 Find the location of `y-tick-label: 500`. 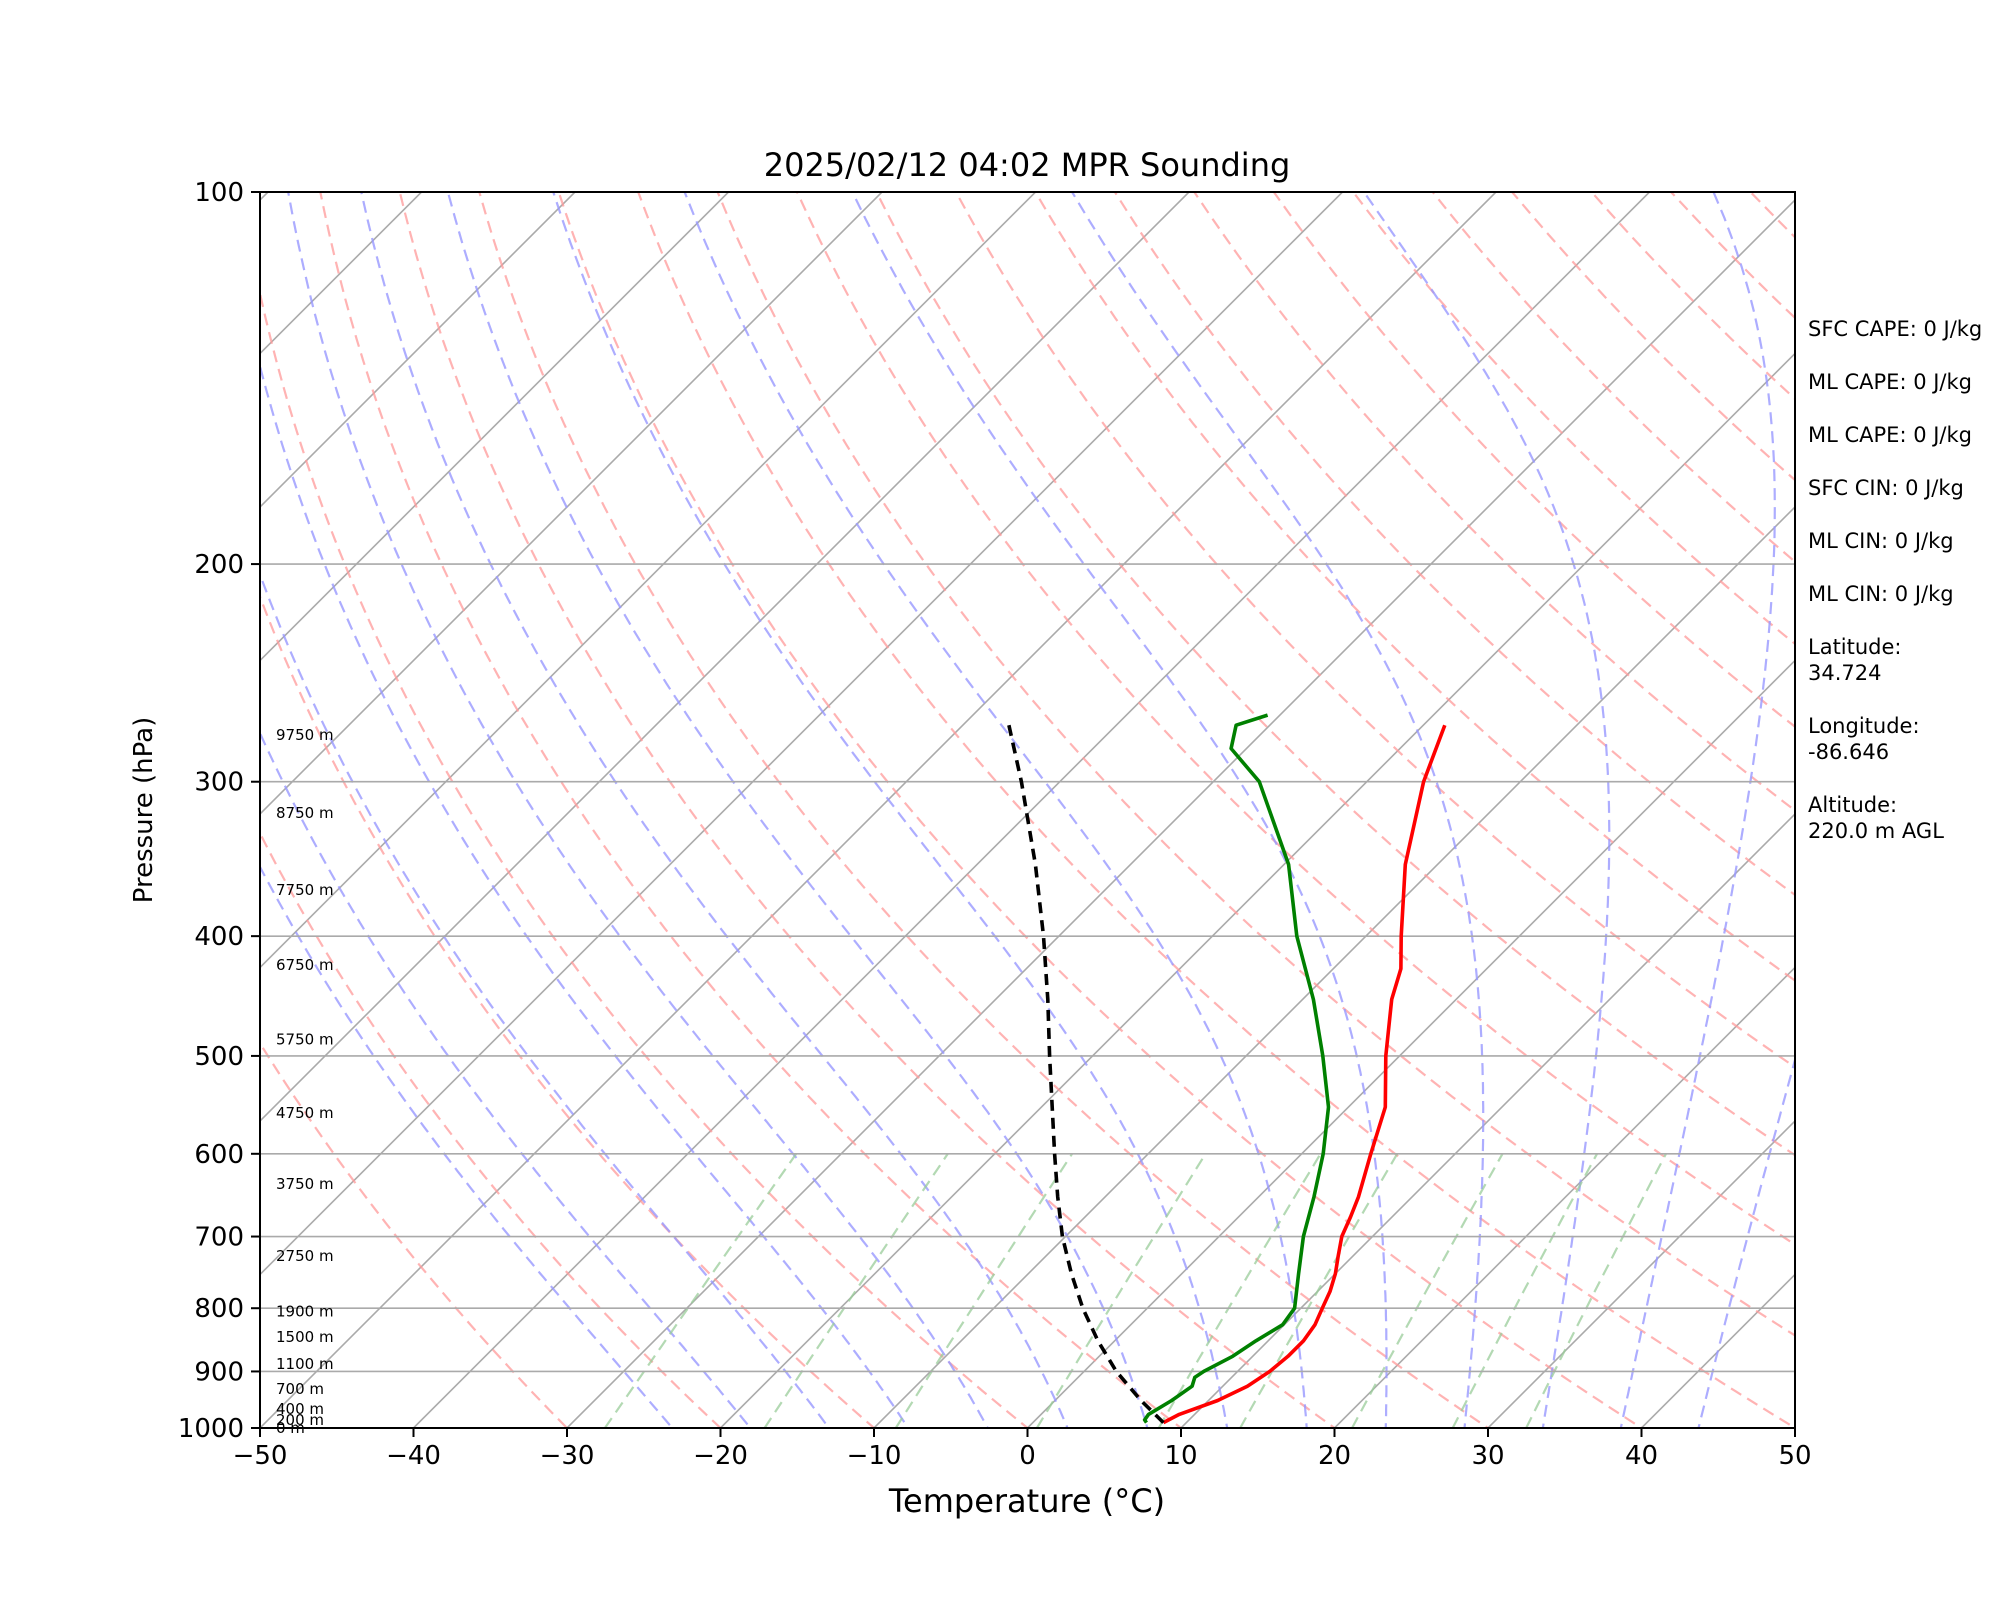

y-tick-label: 500 is located at coordinates (219, 1057).